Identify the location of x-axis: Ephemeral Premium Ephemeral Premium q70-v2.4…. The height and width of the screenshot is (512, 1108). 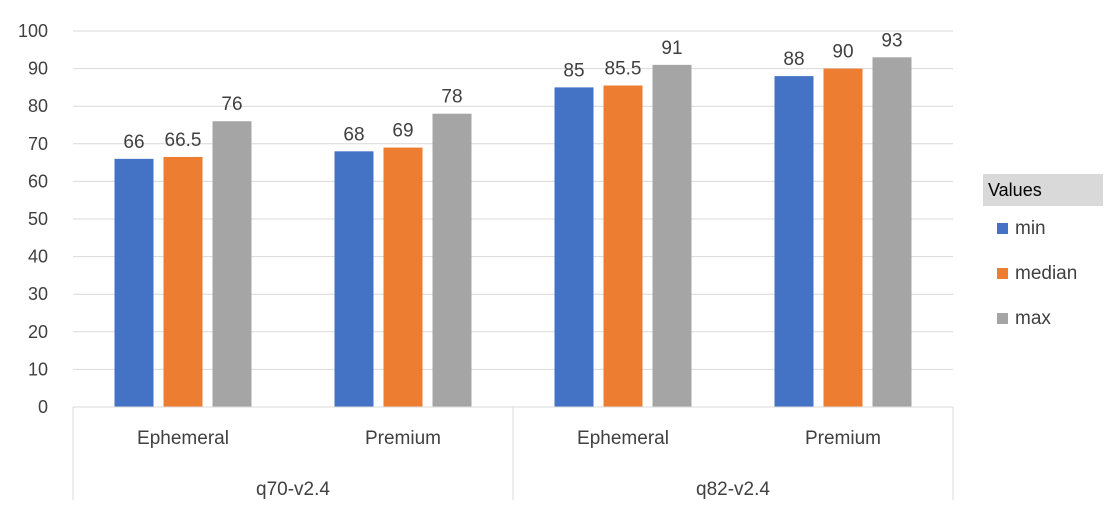
(513, 453).